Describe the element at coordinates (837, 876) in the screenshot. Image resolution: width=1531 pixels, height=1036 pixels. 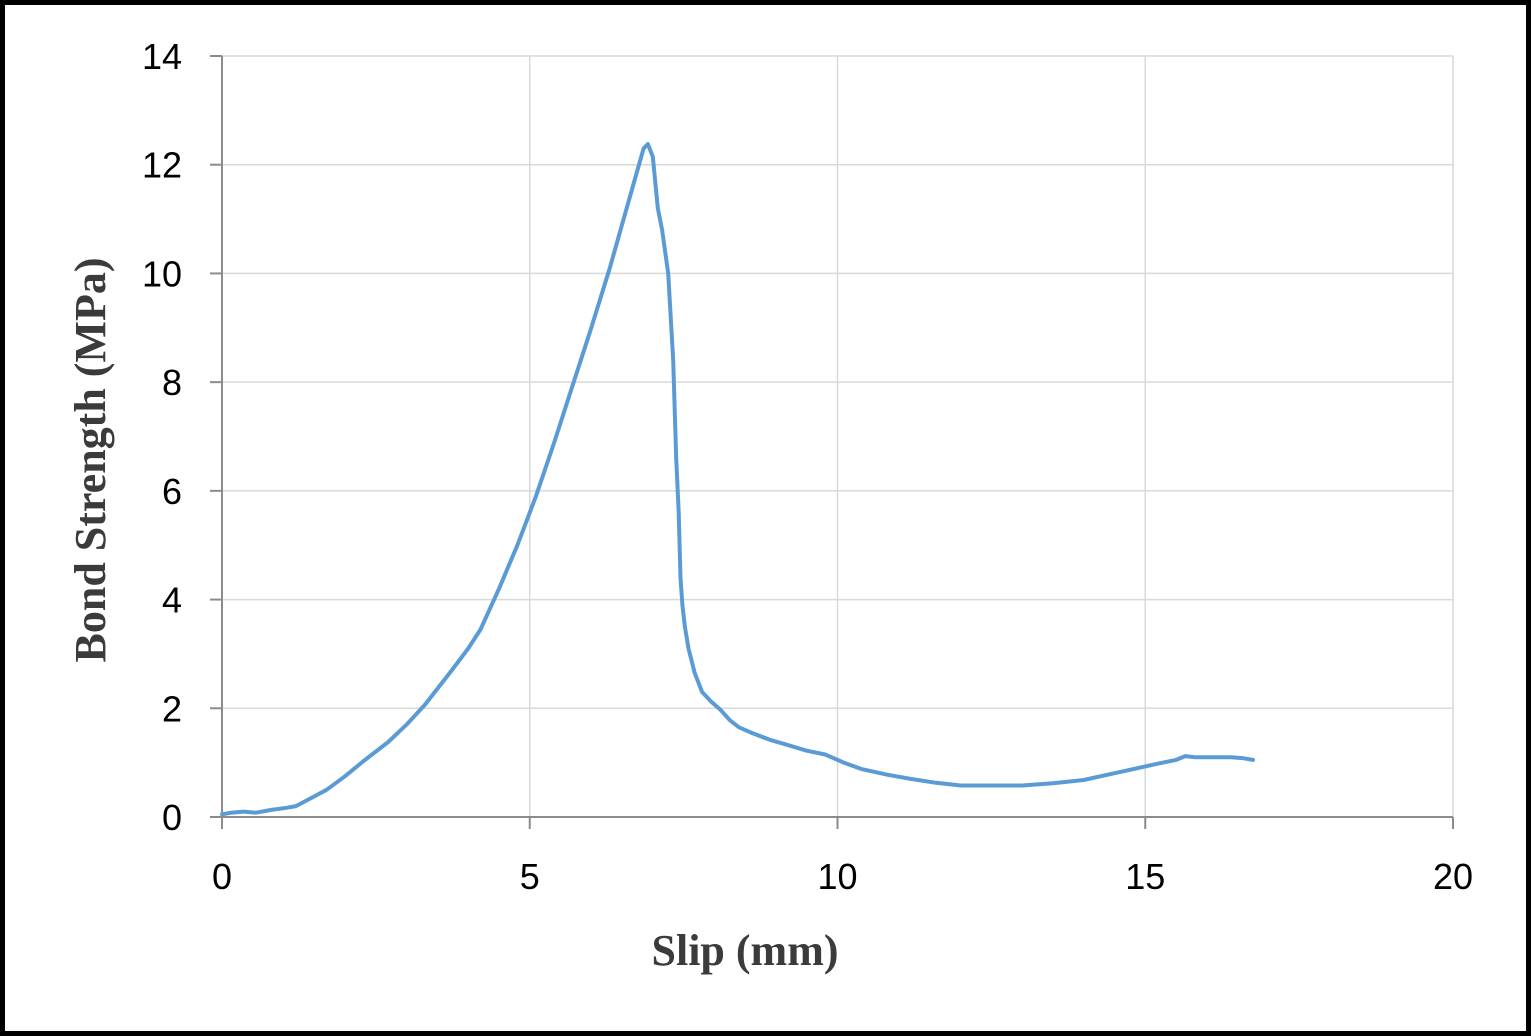
I see `x-tick-label: 10` at that location.